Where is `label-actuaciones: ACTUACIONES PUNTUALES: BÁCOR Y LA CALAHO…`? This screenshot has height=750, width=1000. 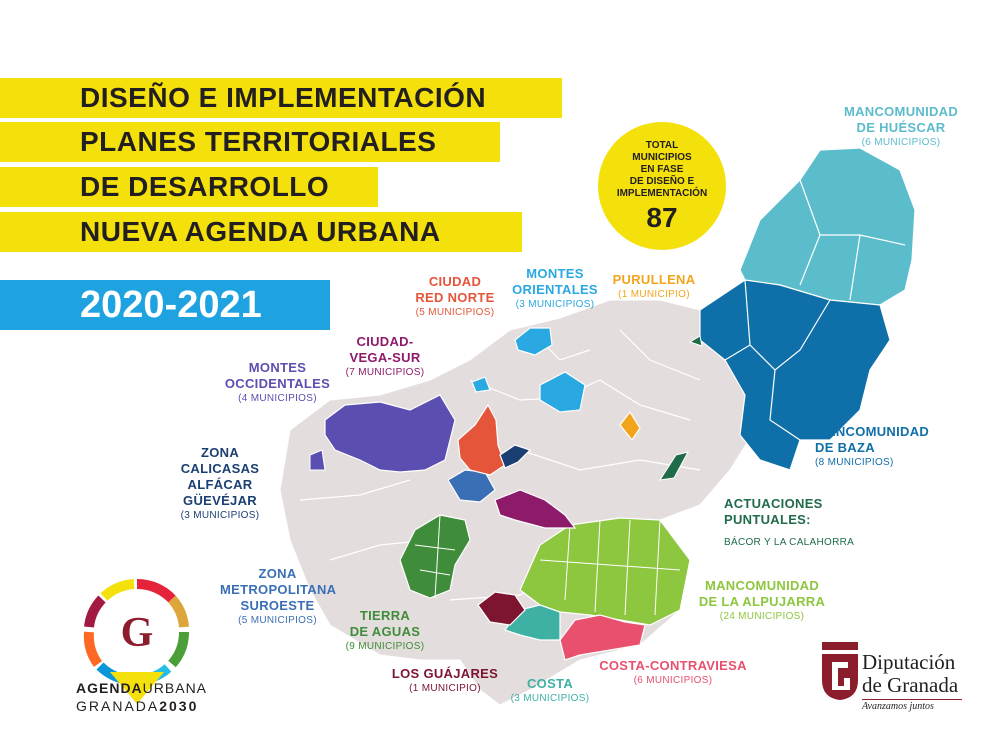 label-actuaciones: ACTUACIONES PUNTUALES: BÁCOR Y LA CALAHO… is located at coordinates (799, 523).